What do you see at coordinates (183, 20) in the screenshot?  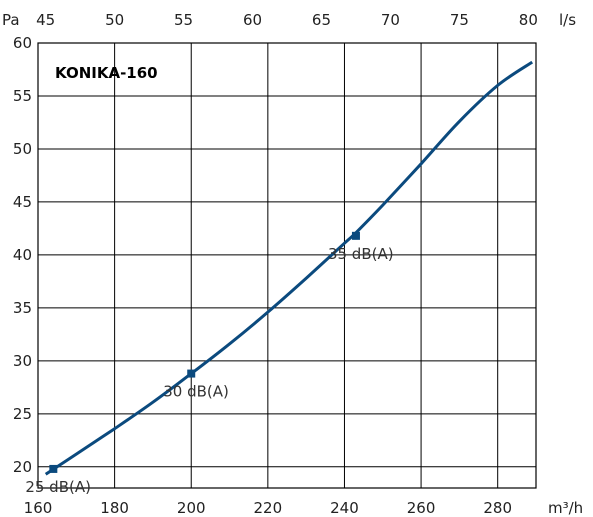 I see `top-axis-tick-label: 55` at bounding box center [183, 20].